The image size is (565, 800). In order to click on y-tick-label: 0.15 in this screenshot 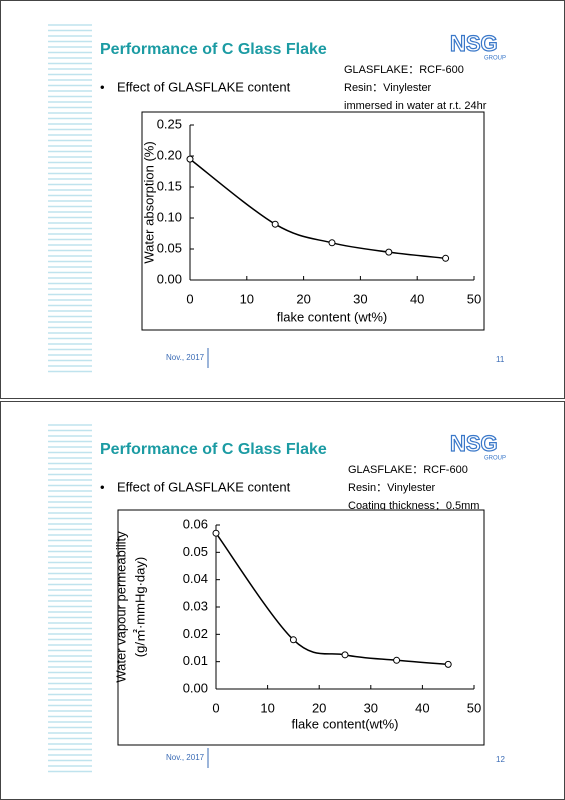, I will do `click(169, 185)`.